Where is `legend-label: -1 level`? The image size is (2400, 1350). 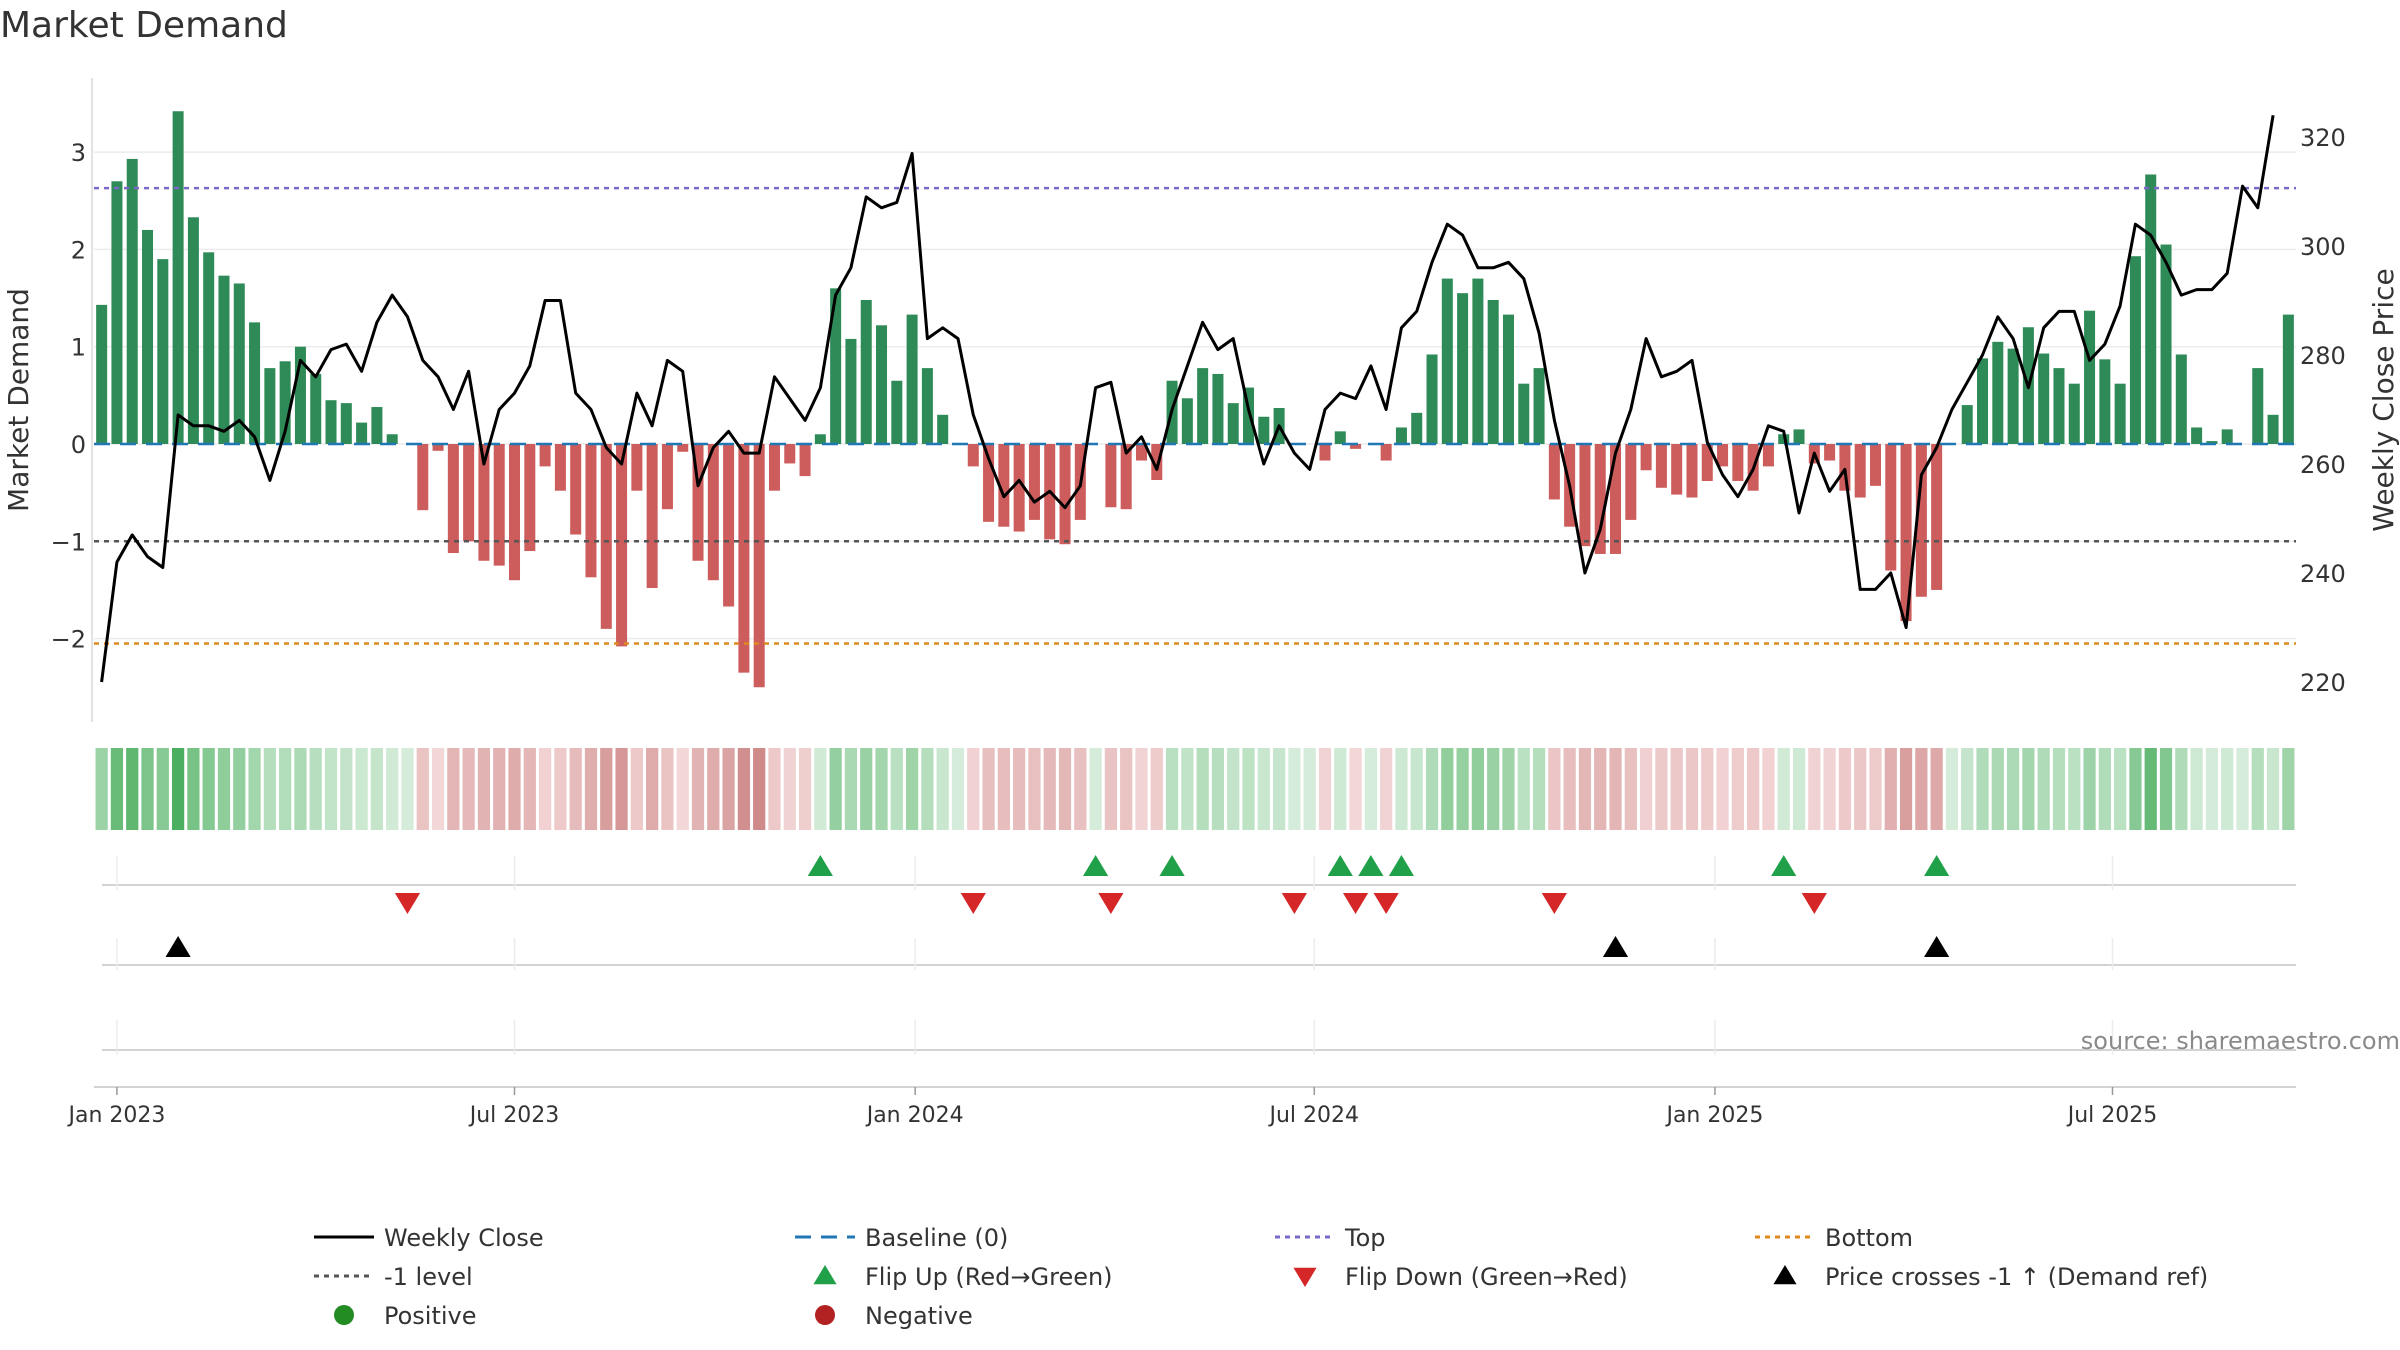 legend-label: -1 level is located at coordinates (428, 1277).